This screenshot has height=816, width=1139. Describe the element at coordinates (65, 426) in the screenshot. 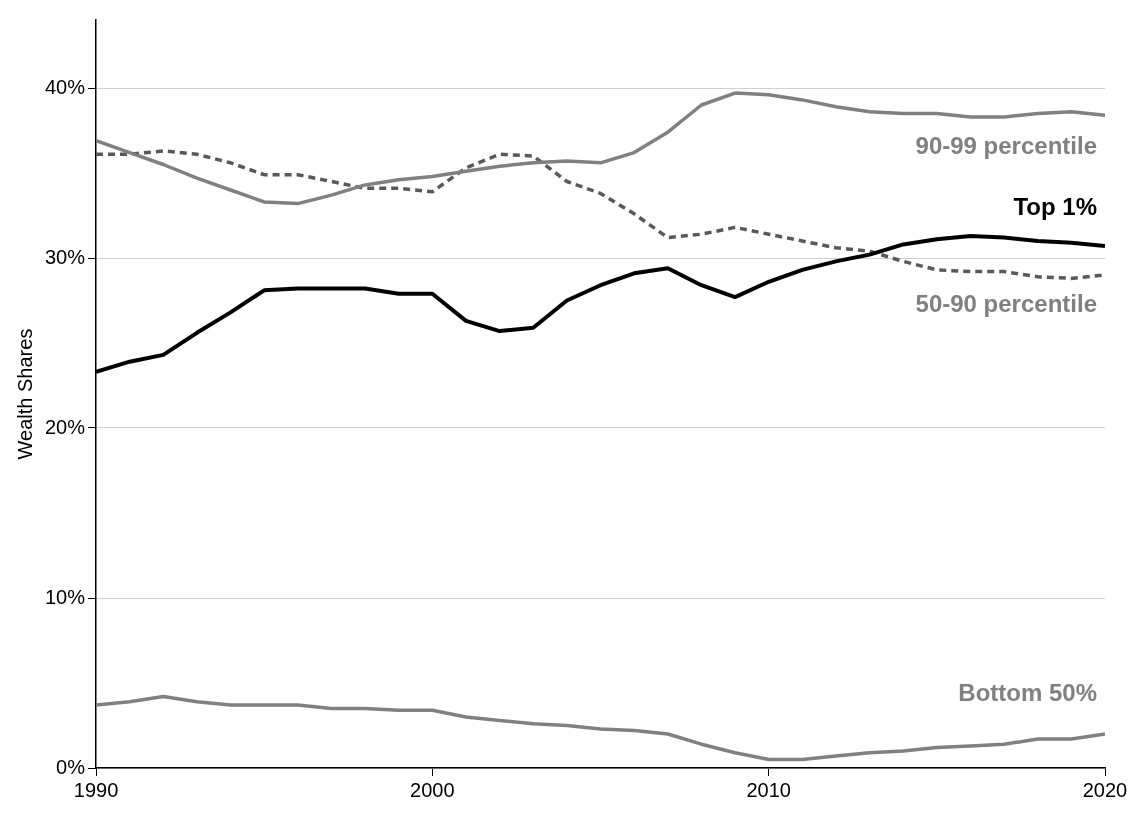

I see `y-tick-label: 20%` at that location.